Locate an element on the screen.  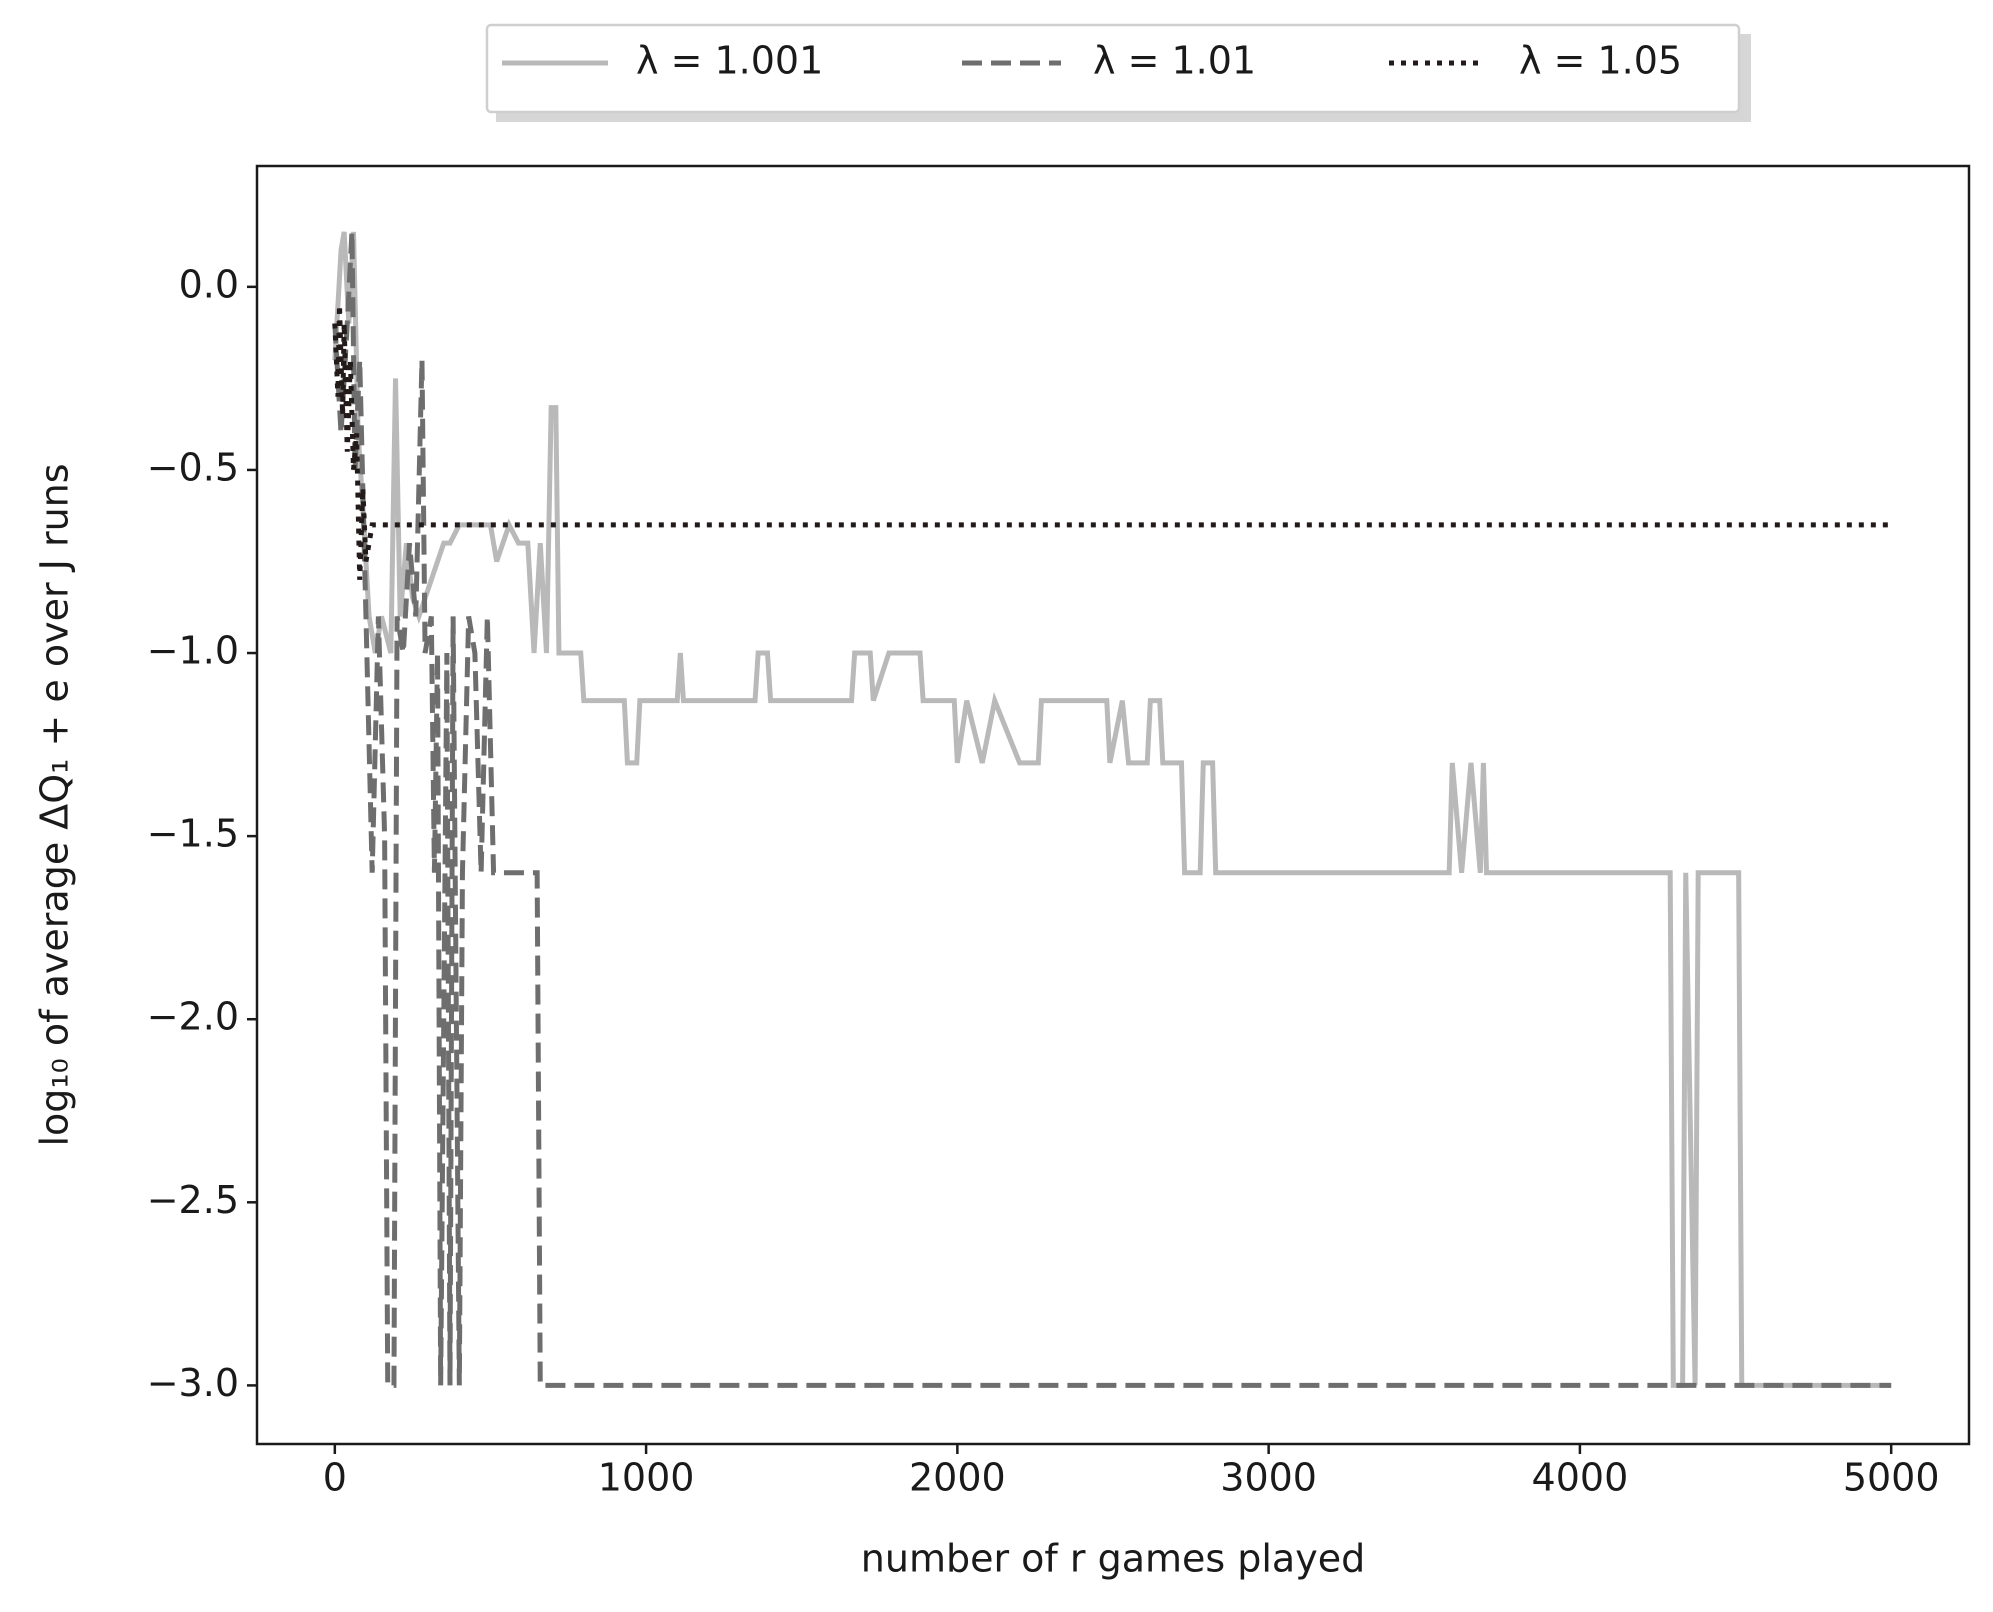
legend-label: λ = 1.05 is located at coordinates (1600, 61).